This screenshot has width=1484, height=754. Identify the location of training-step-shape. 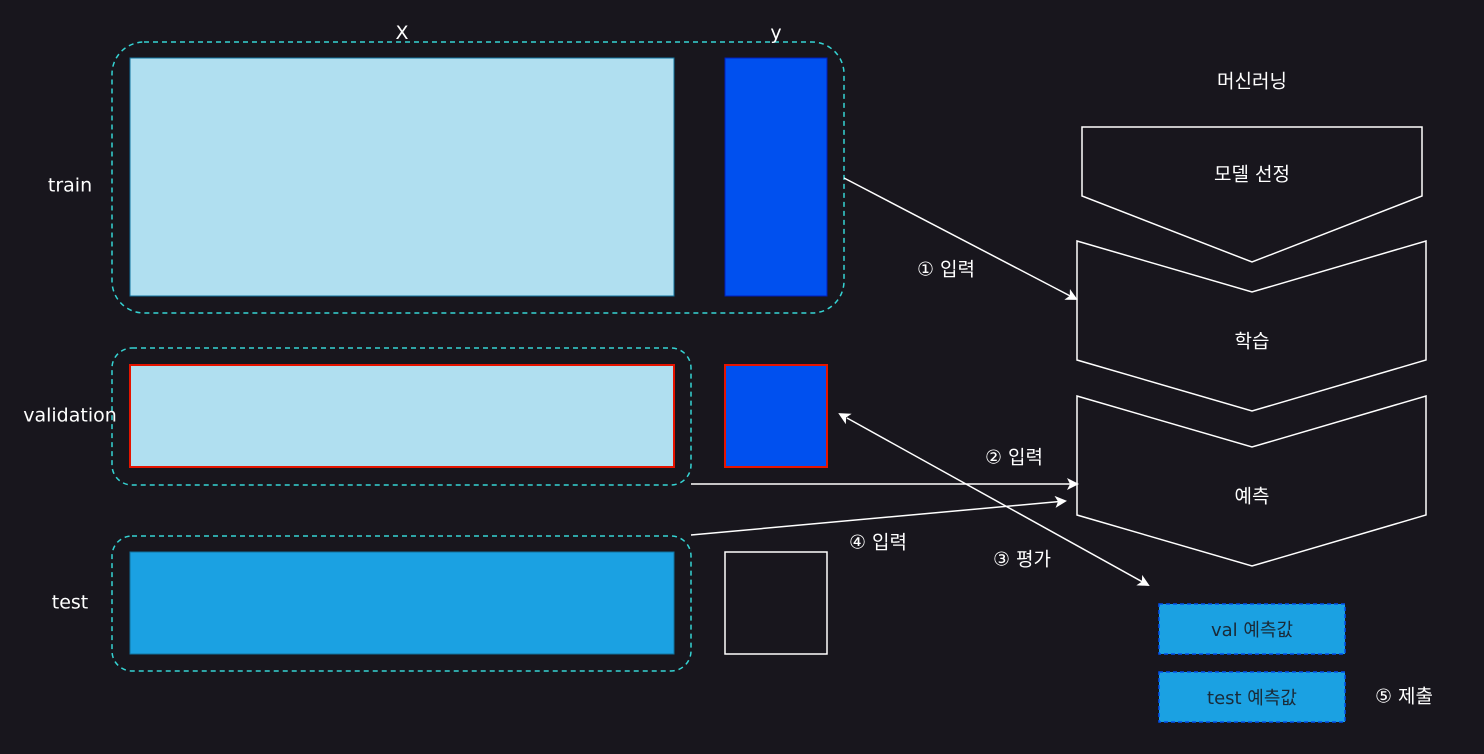
(1251, 325).